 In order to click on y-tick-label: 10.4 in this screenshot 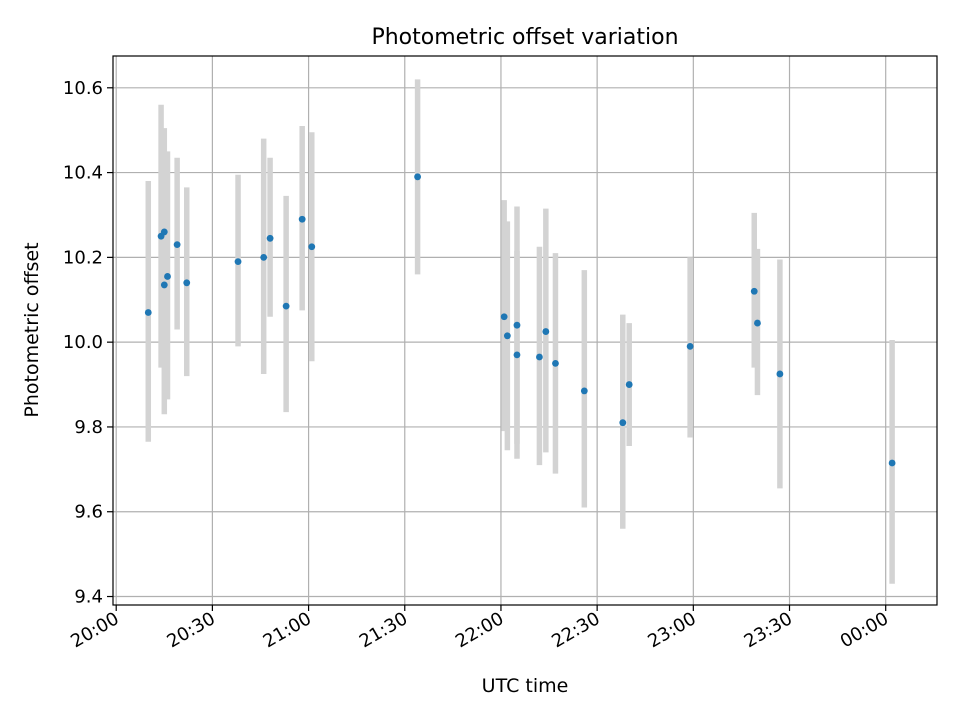, I will do `click(83, 173)`.